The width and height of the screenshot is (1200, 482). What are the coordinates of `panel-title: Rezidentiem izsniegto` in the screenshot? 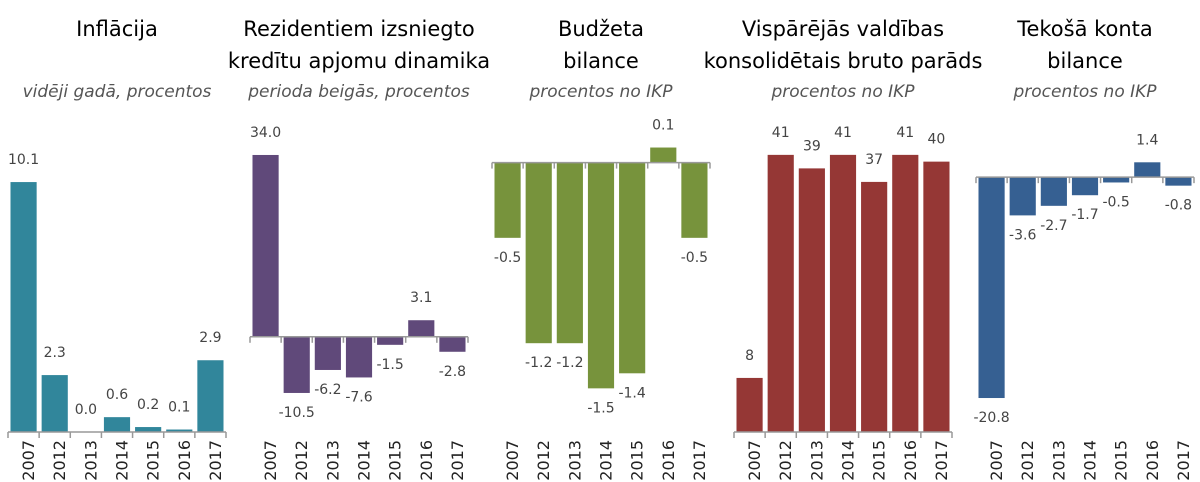 It's located at (358, 29).